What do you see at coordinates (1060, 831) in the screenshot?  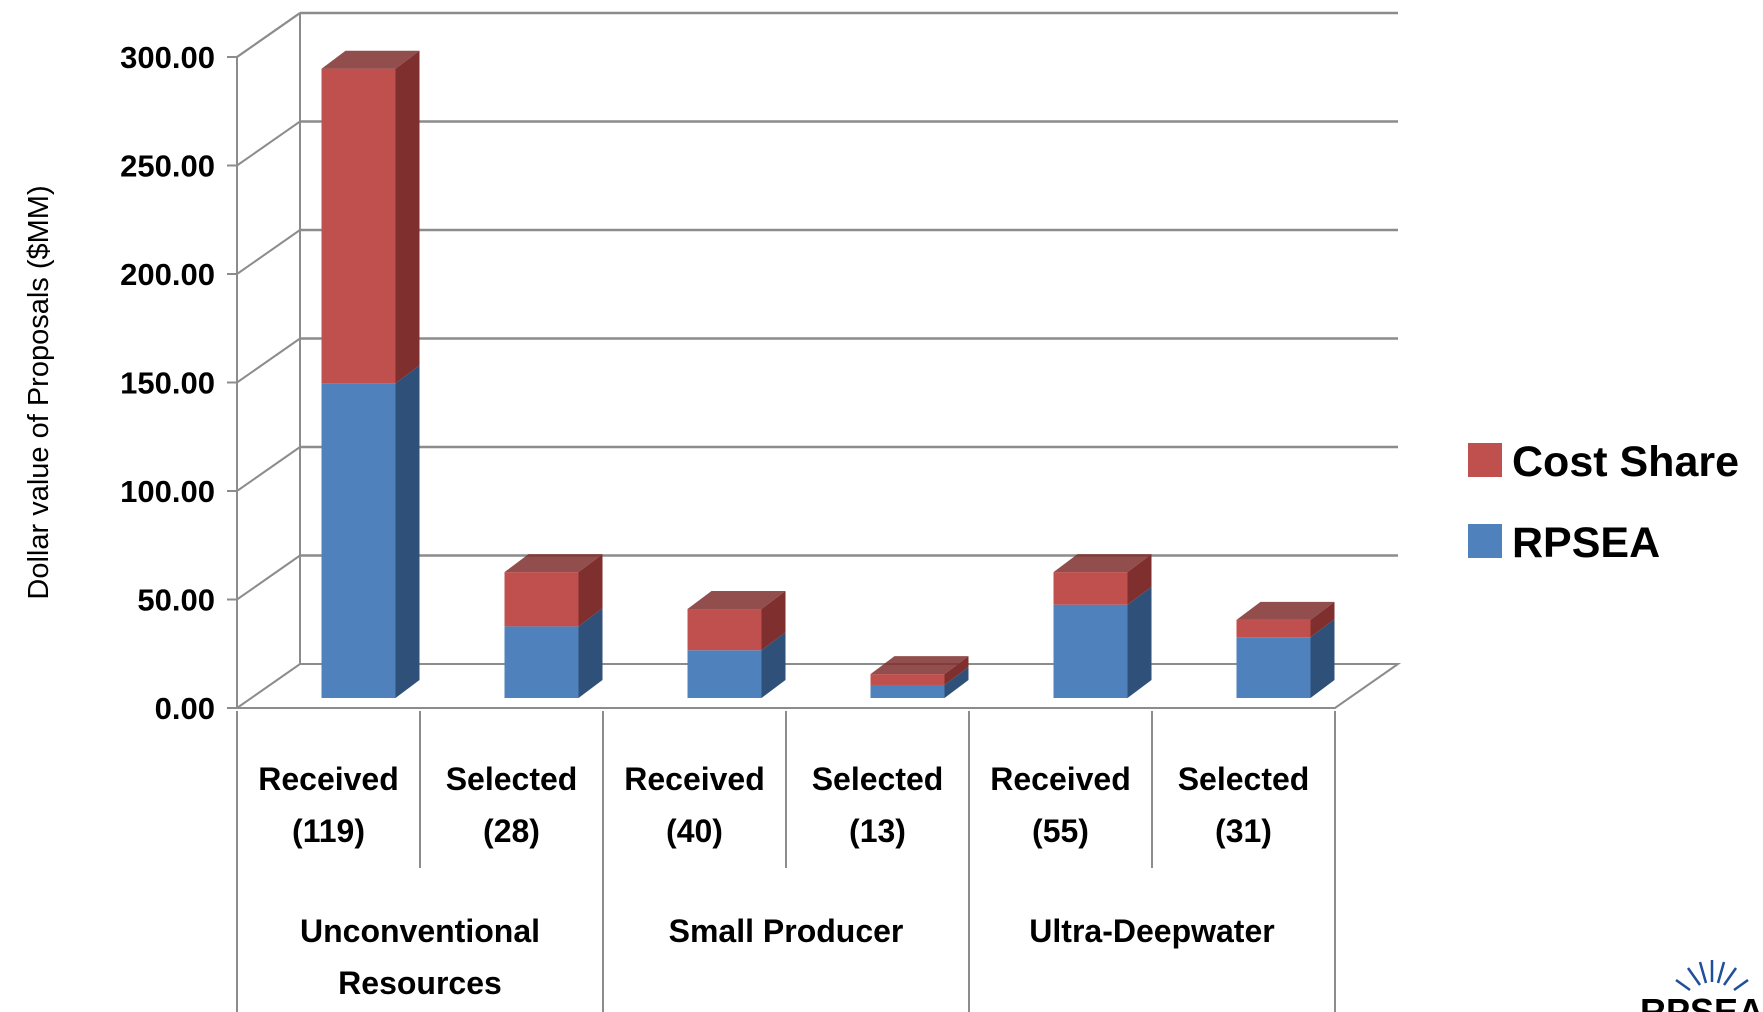 I see `x-tick-label: (55)` at bounding box center [1060, 831].